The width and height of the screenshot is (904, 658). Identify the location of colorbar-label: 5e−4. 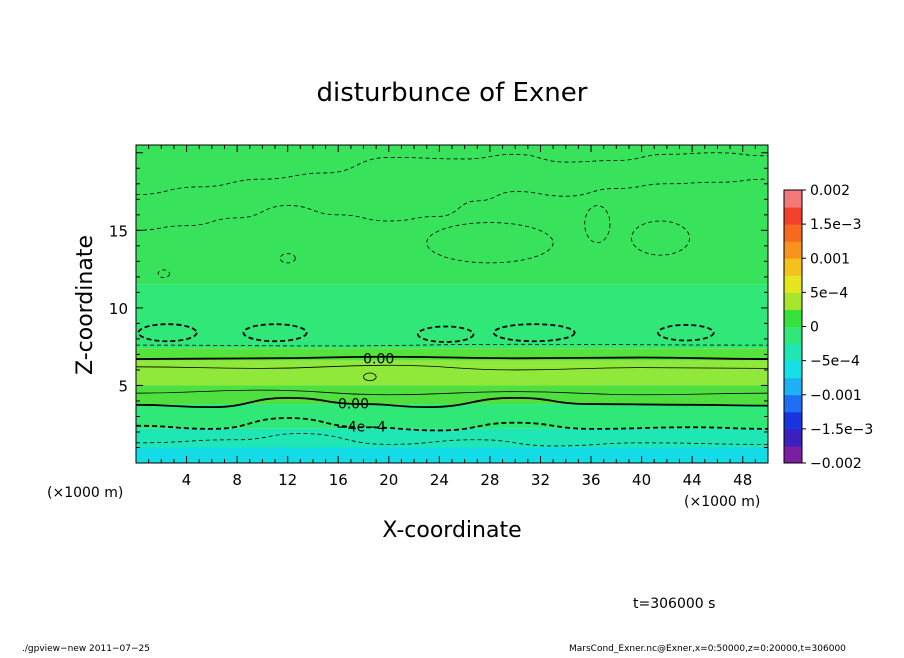
(829, 293).